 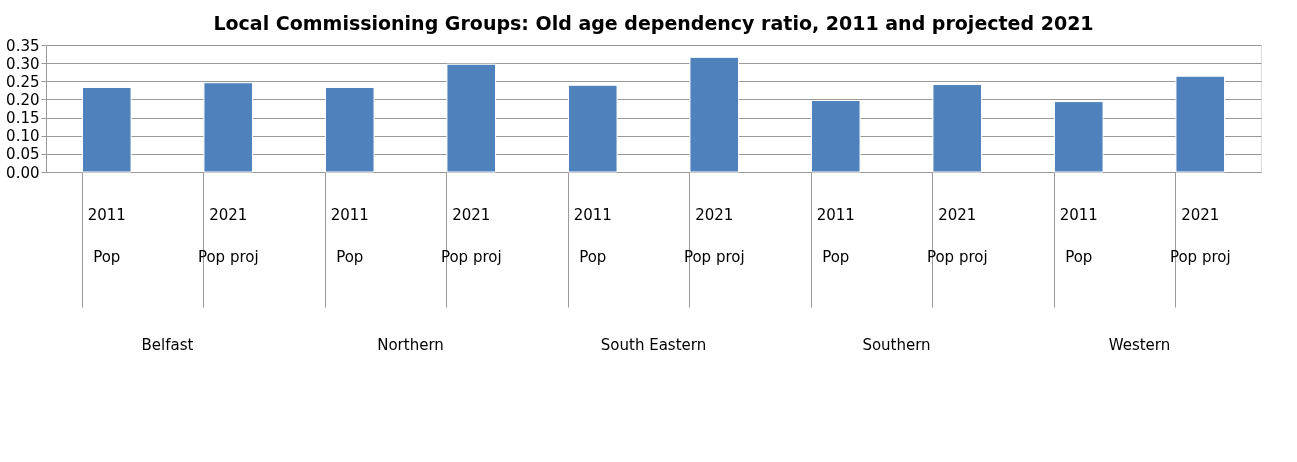 What do you see at coordinates (23, 99) in the screenshot?
I see `y-tick-label: 0.20` at bounding box center [23, 99].